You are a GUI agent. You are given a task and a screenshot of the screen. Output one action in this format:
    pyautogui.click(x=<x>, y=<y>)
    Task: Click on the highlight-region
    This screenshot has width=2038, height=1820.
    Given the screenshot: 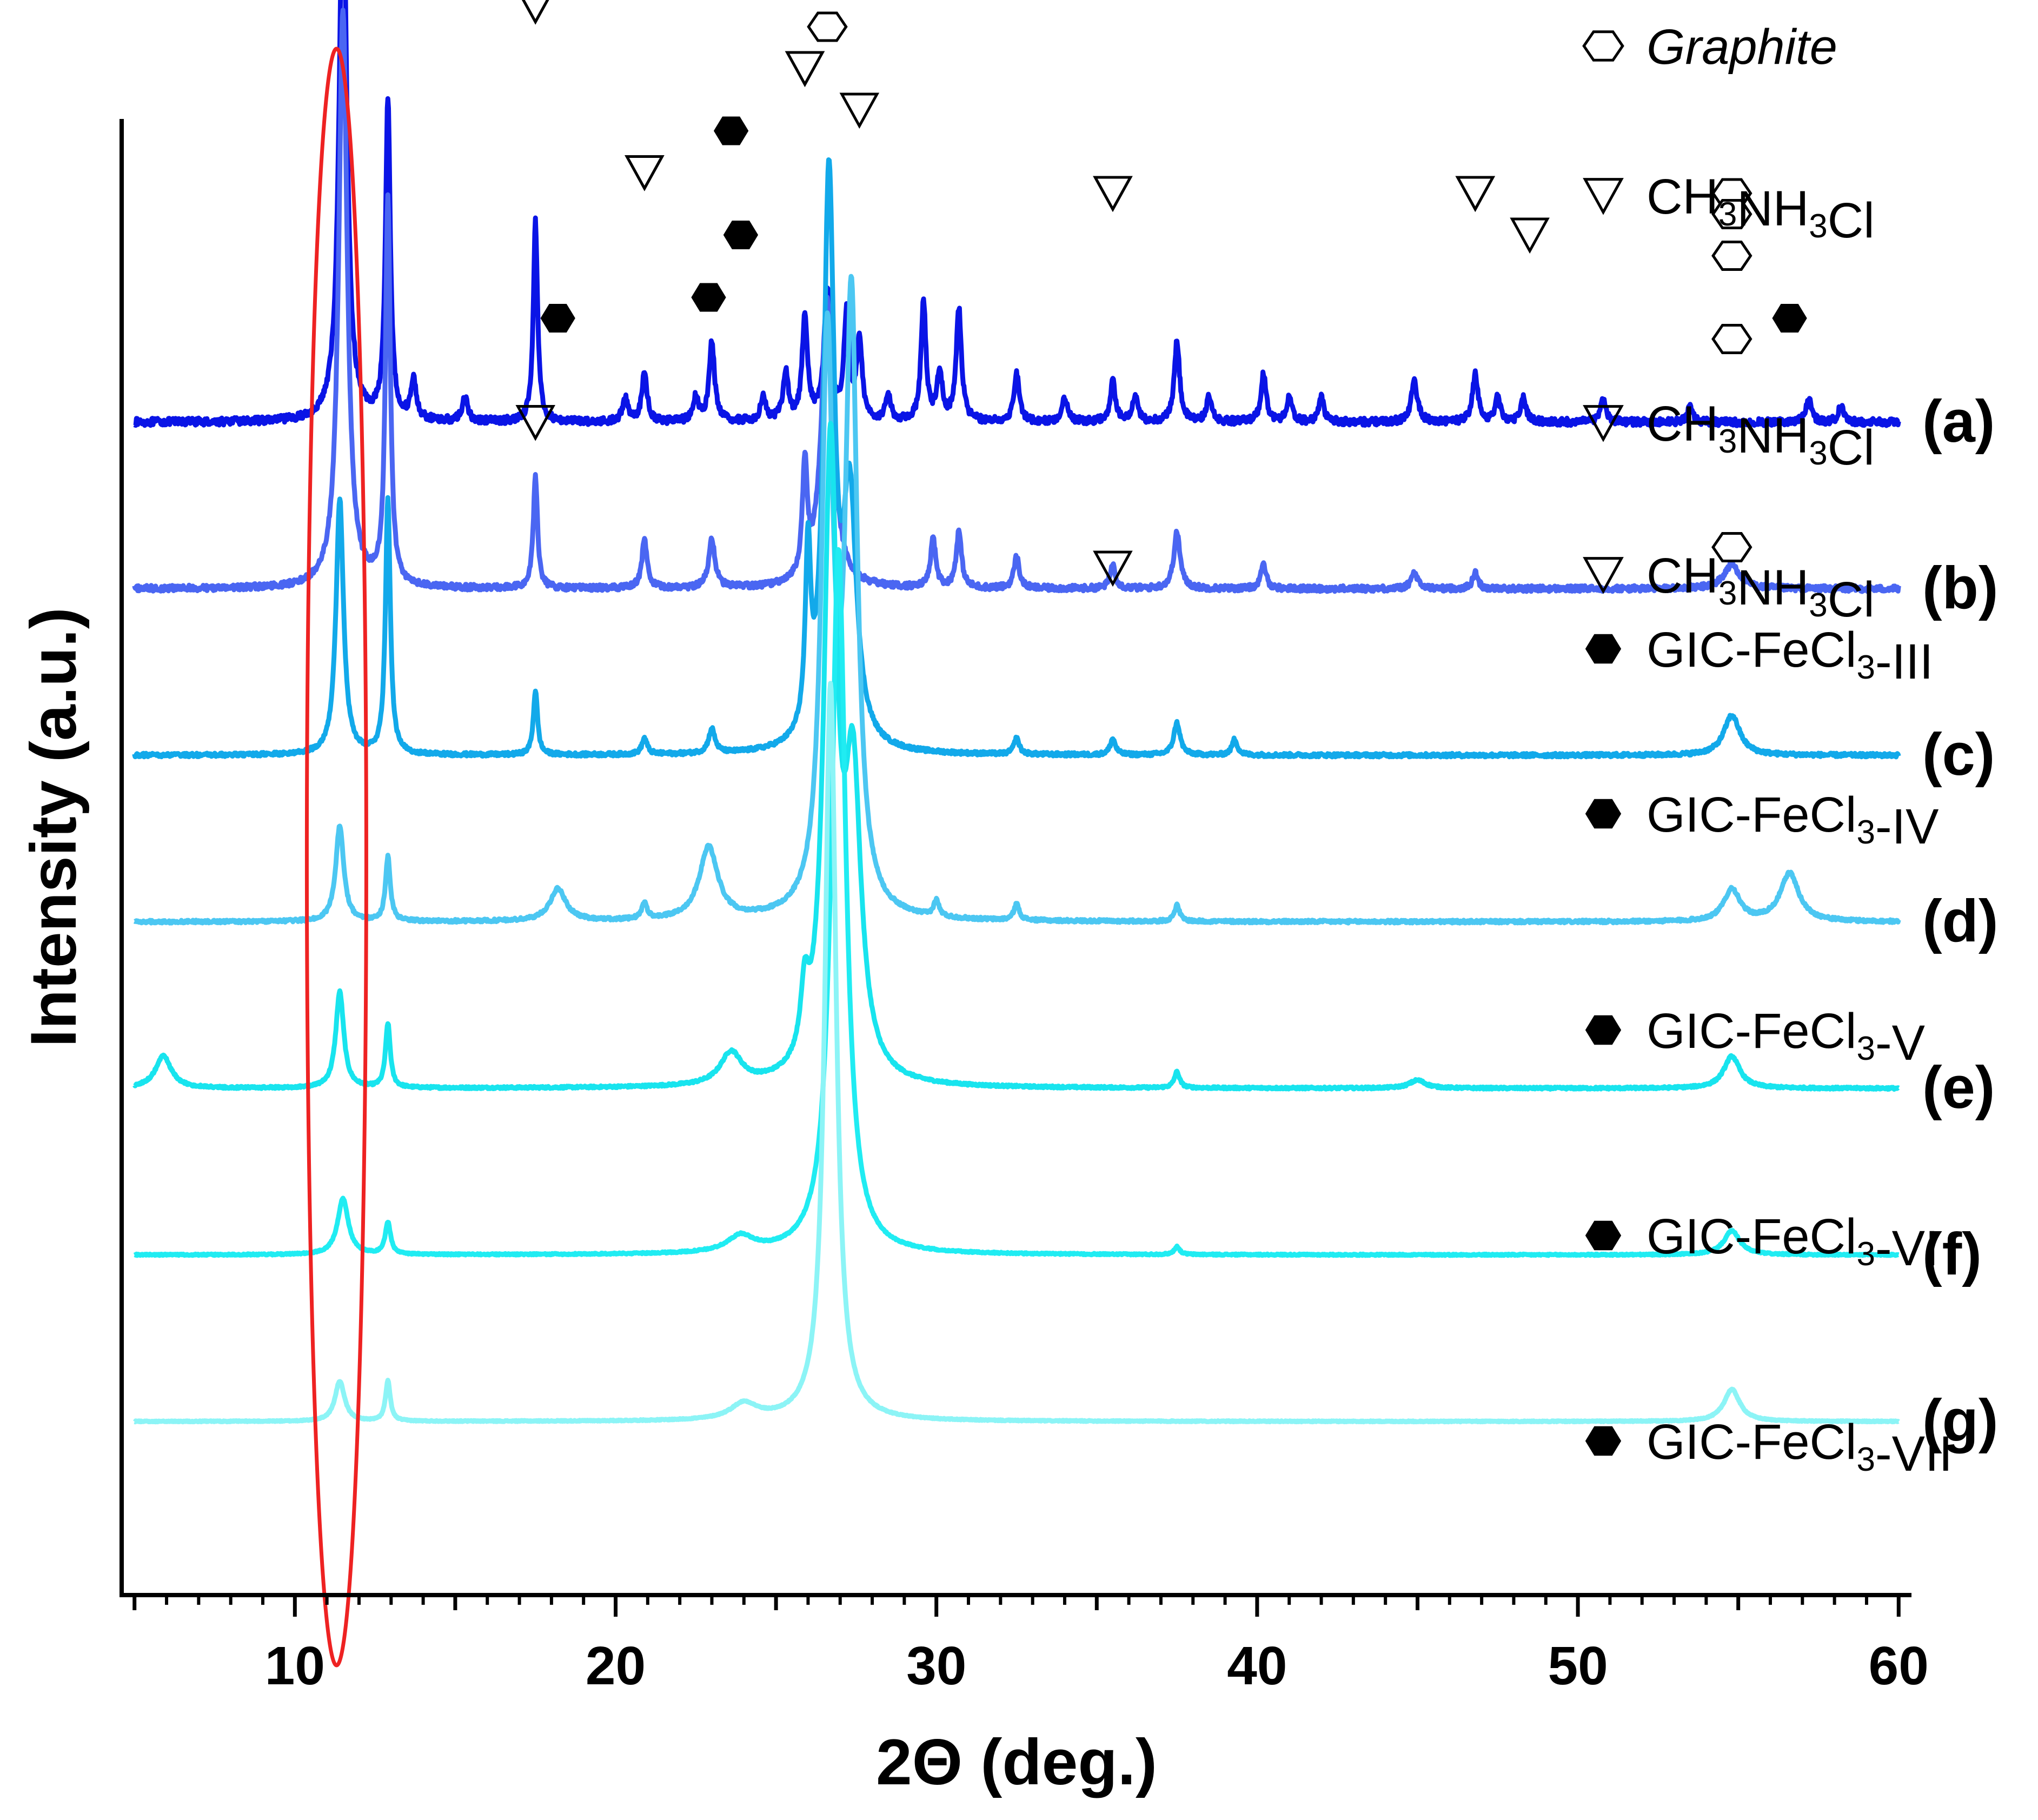 What is the action you would take?
    pyautogui.click(x=336, y=858)
    